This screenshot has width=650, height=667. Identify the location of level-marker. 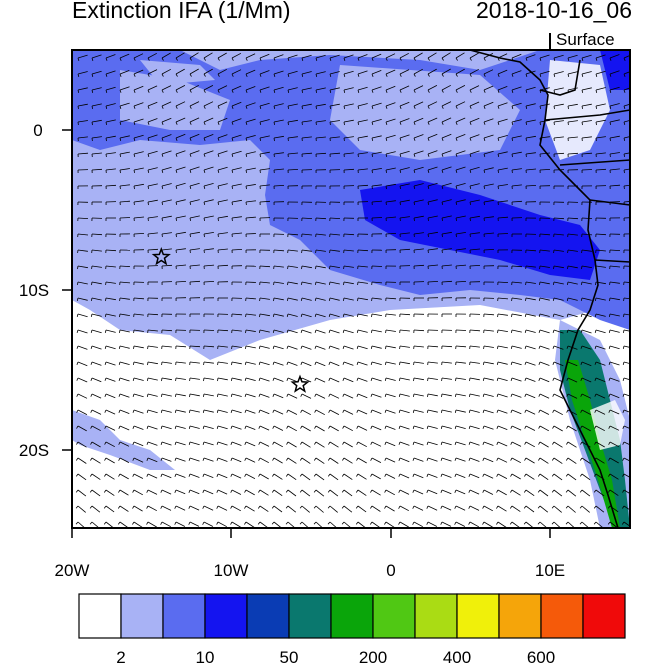
(550, 41).